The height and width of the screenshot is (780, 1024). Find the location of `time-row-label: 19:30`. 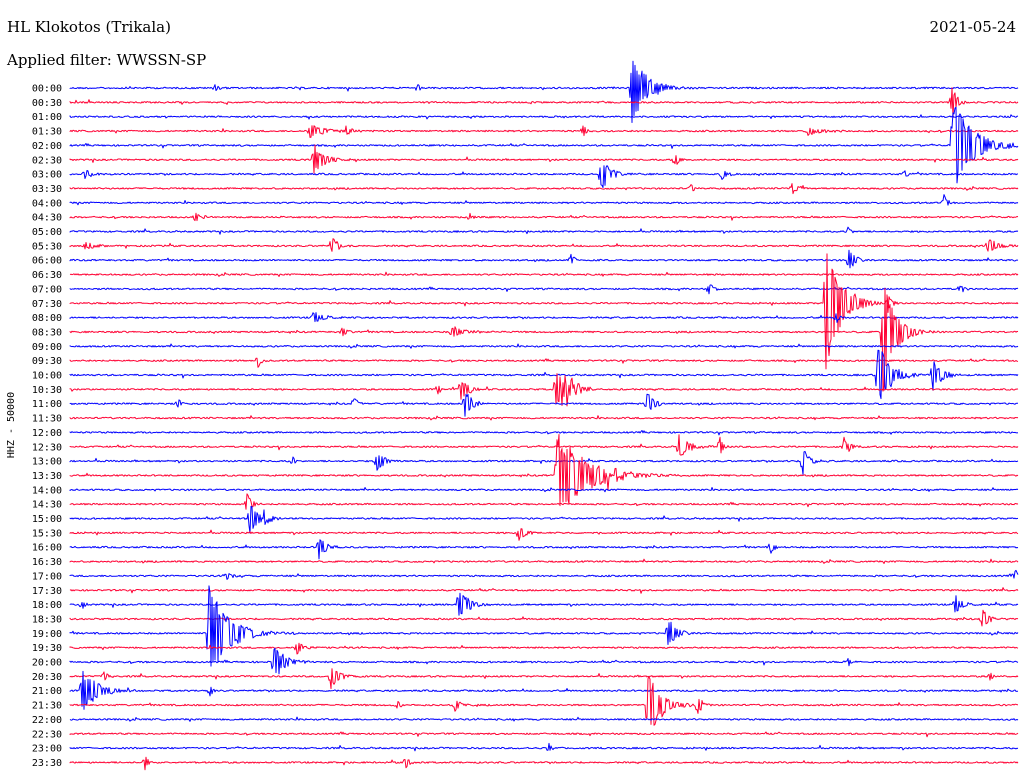

time-row-label: 19:30 is located at coordinates (47, 648).